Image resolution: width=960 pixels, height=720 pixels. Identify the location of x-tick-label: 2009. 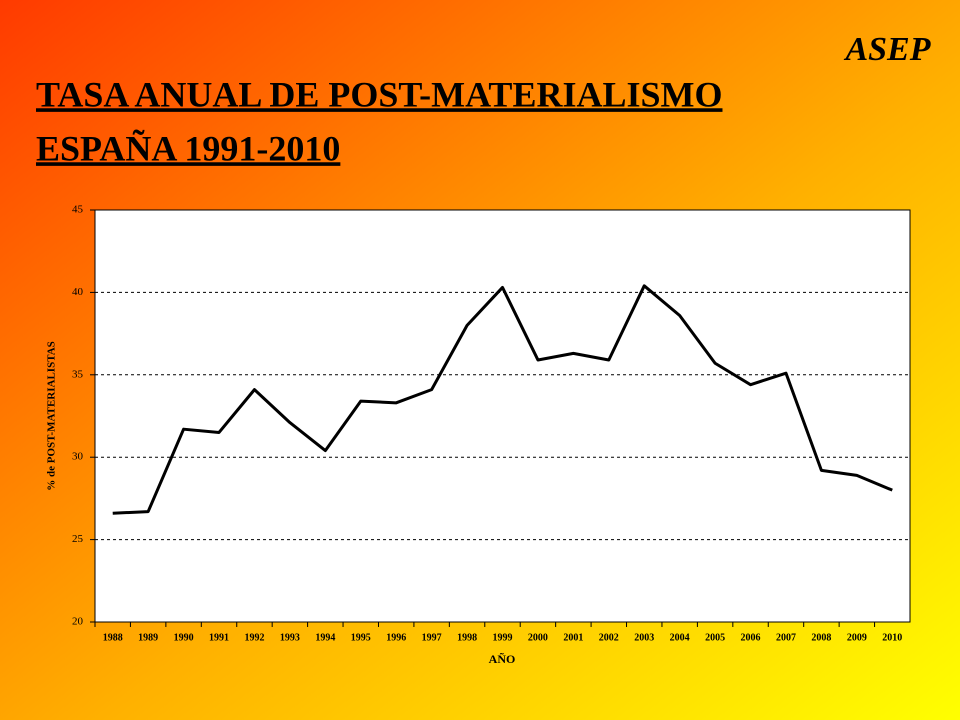
(857, 637).